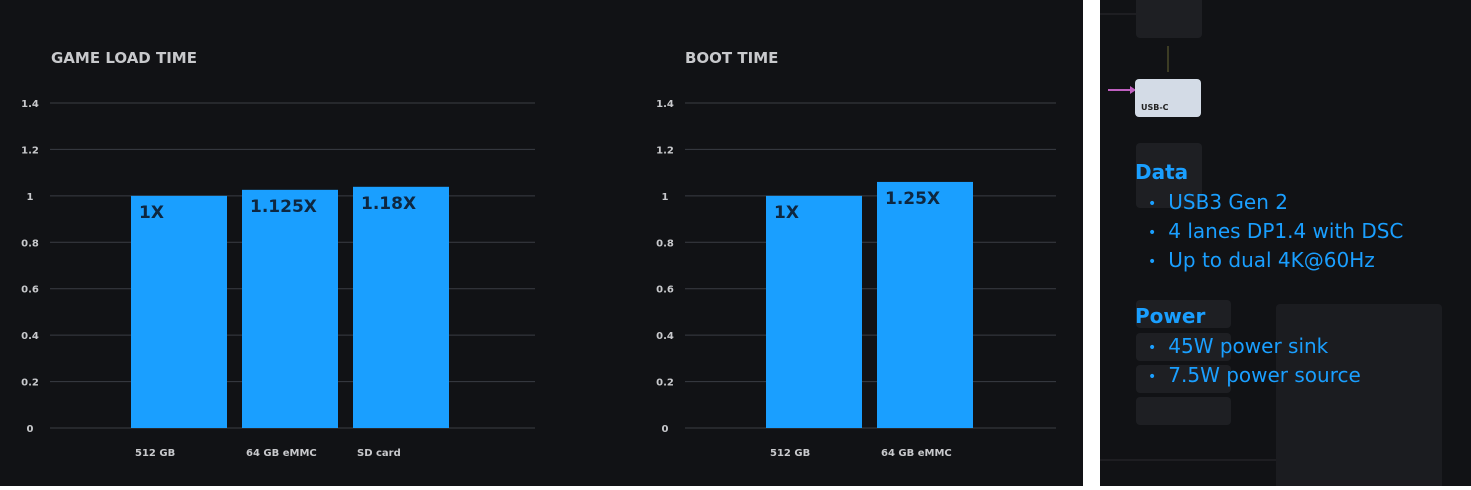 This screenshot has width=1471, height=490. What do you see at coordinates (912, 199) in the screenshot?
I see `bar-data-label: 1.25X` at bounding box center [912, 199].